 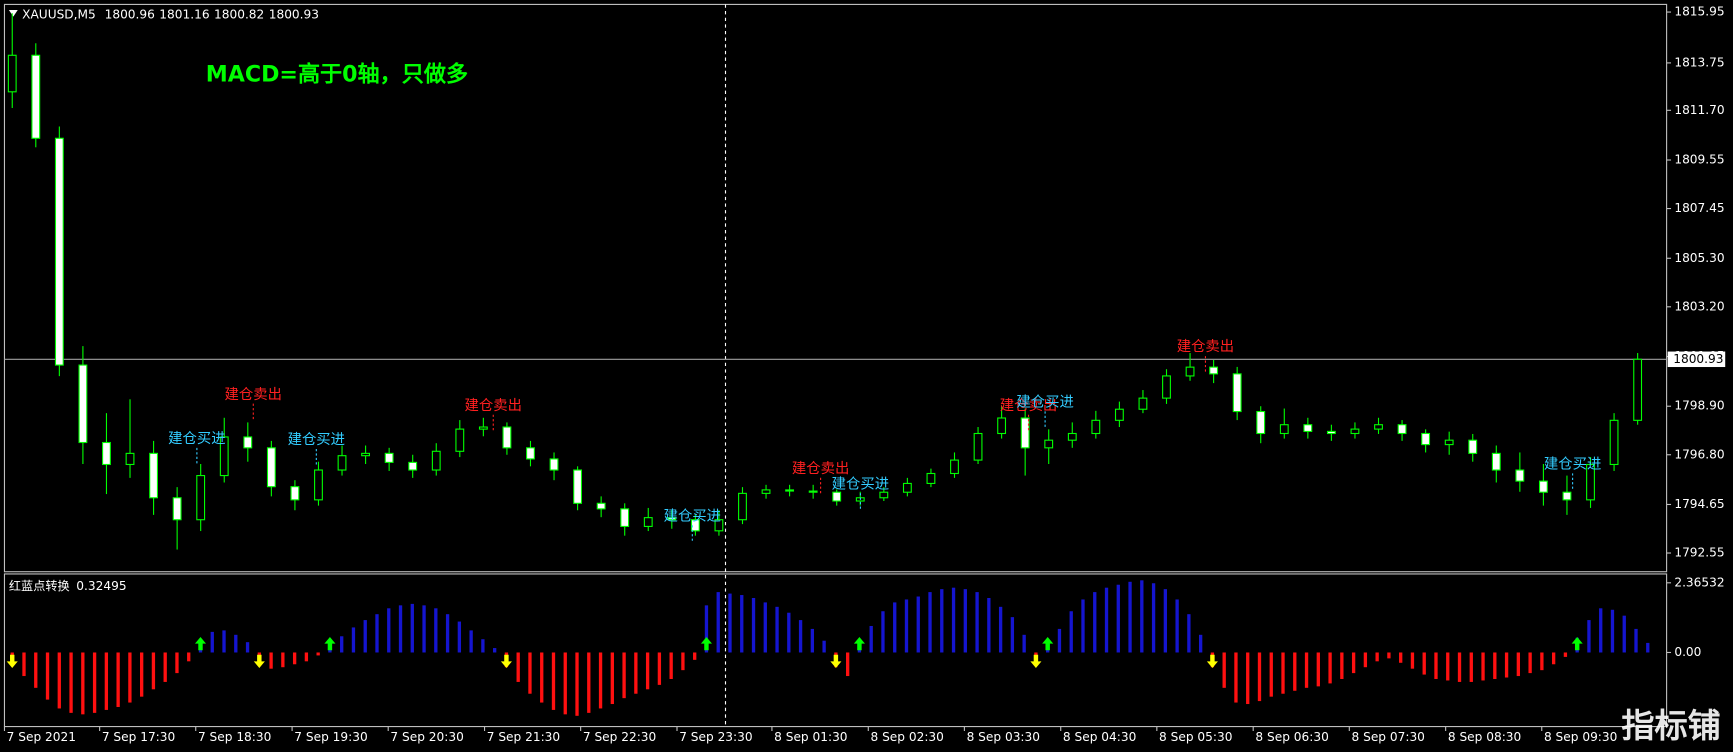 I want to click on header-low: 1800.82, so click(x=239, y=14).